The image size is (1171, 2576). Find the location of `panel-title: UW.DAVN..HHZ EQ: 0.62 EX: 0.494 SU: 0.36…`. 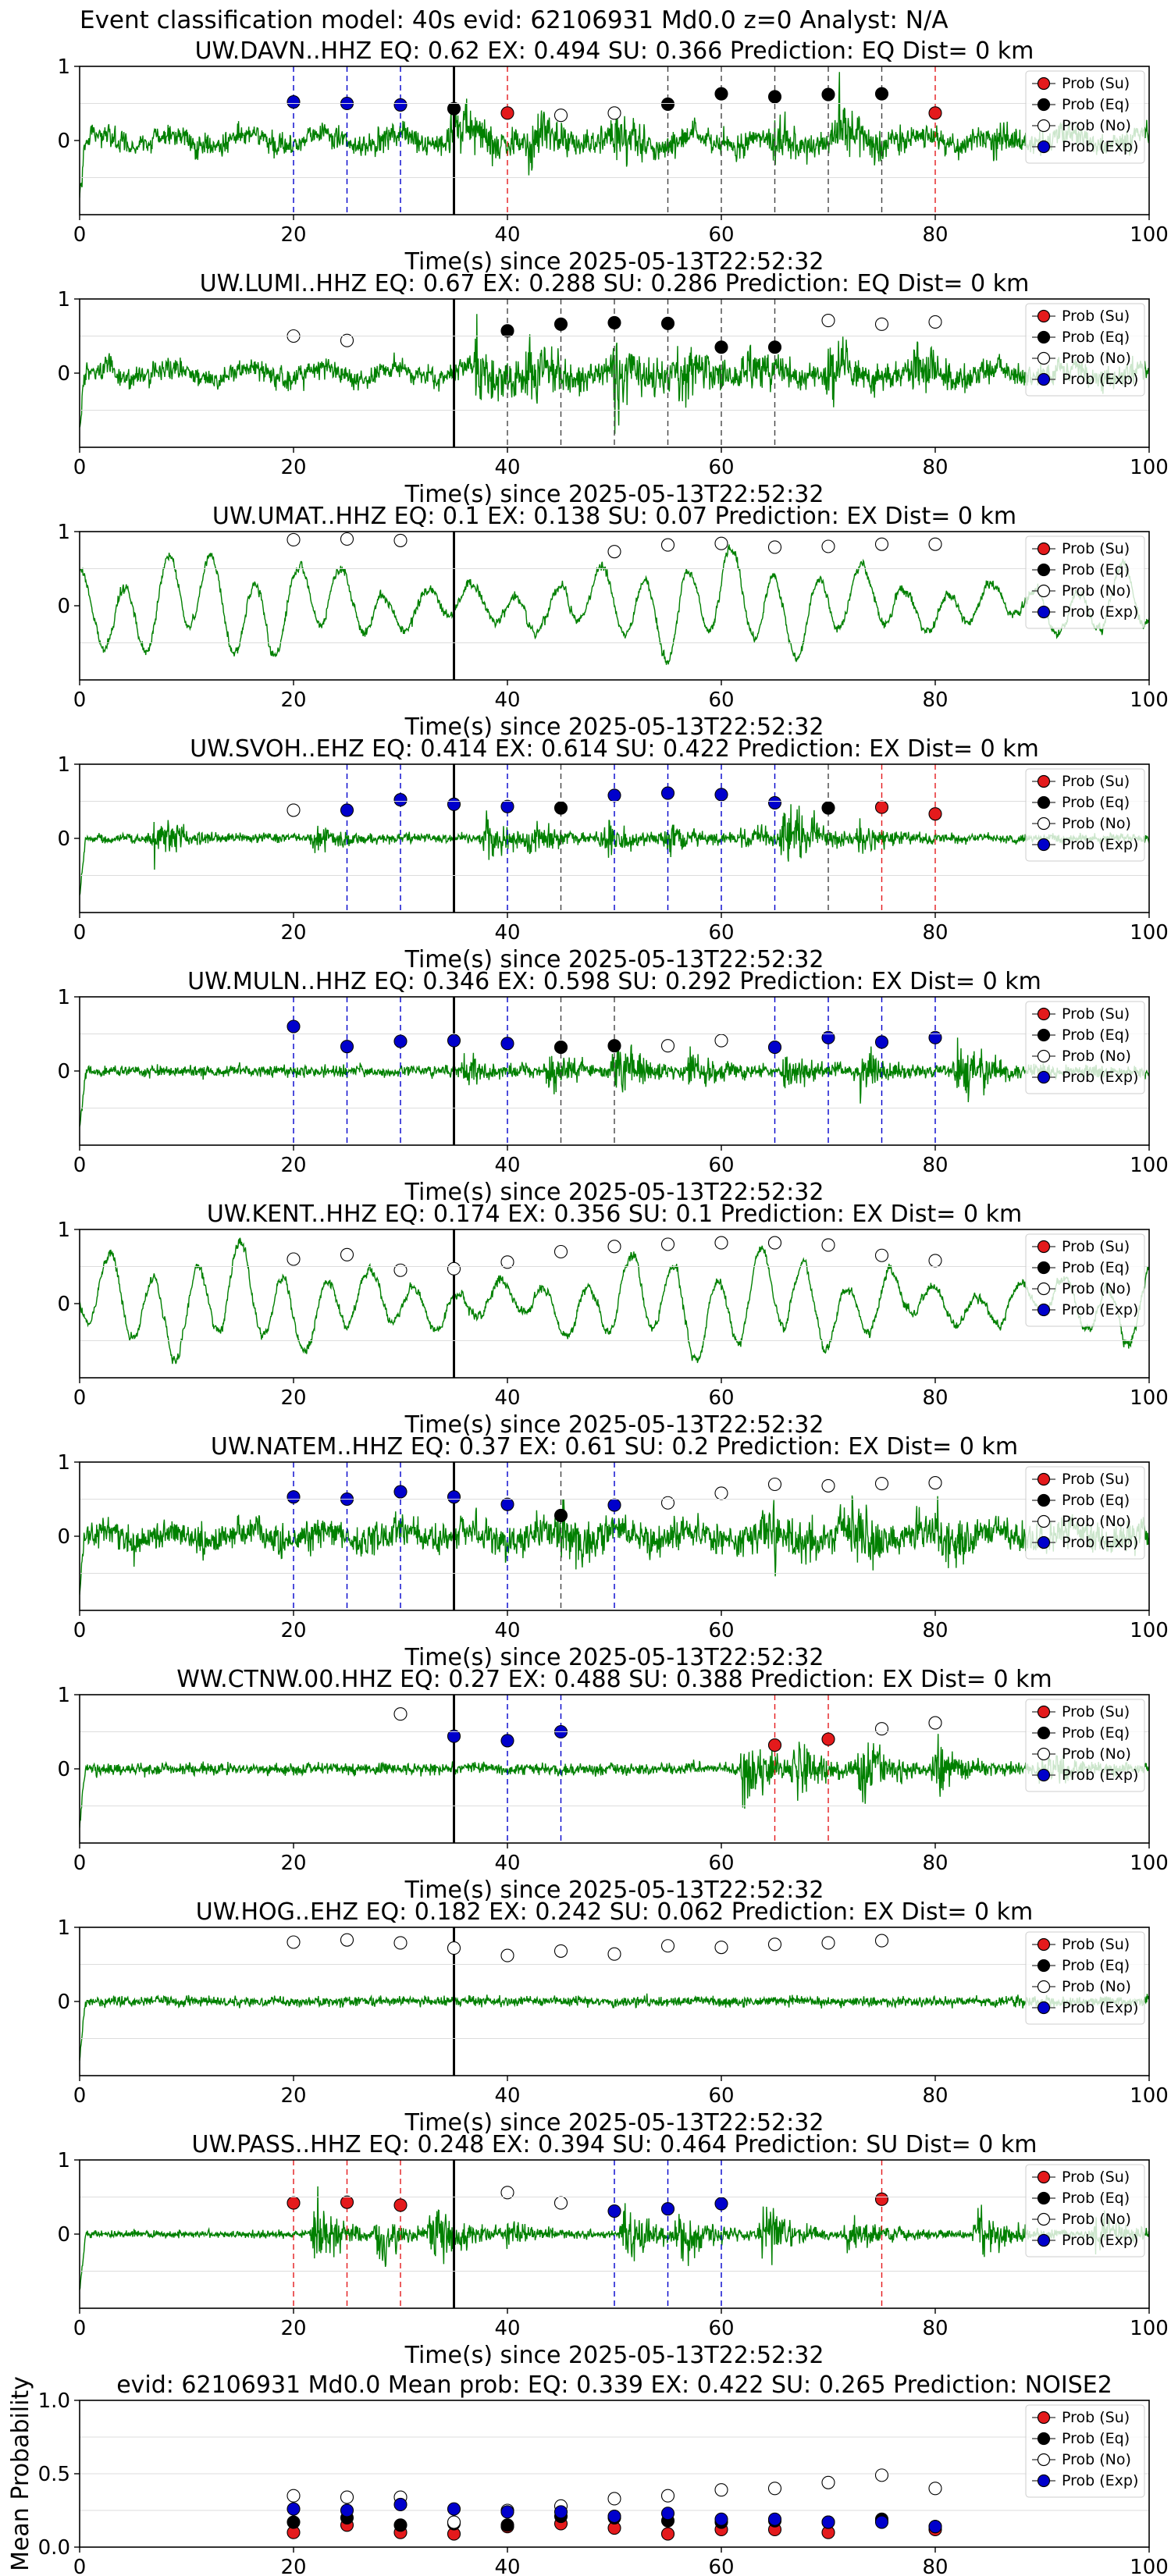

panel-title: UW.DAVN..HHZ EQ: 0.62 EX: 0.494 SU: 0.36… is located at coordinates (614, 51).